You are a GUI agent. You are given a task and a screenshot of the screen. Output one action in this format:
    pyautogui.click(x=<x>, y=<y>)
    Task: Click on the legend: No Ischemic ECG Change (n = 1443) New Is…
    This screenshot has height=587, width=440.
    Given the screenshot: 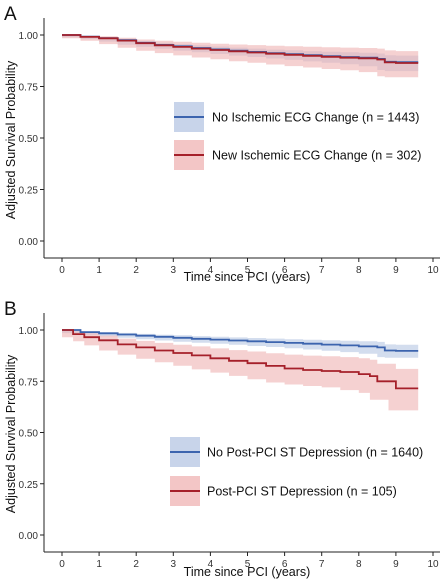 What is the action you would take?
    pyautogui.click(x=297, y=136)
    